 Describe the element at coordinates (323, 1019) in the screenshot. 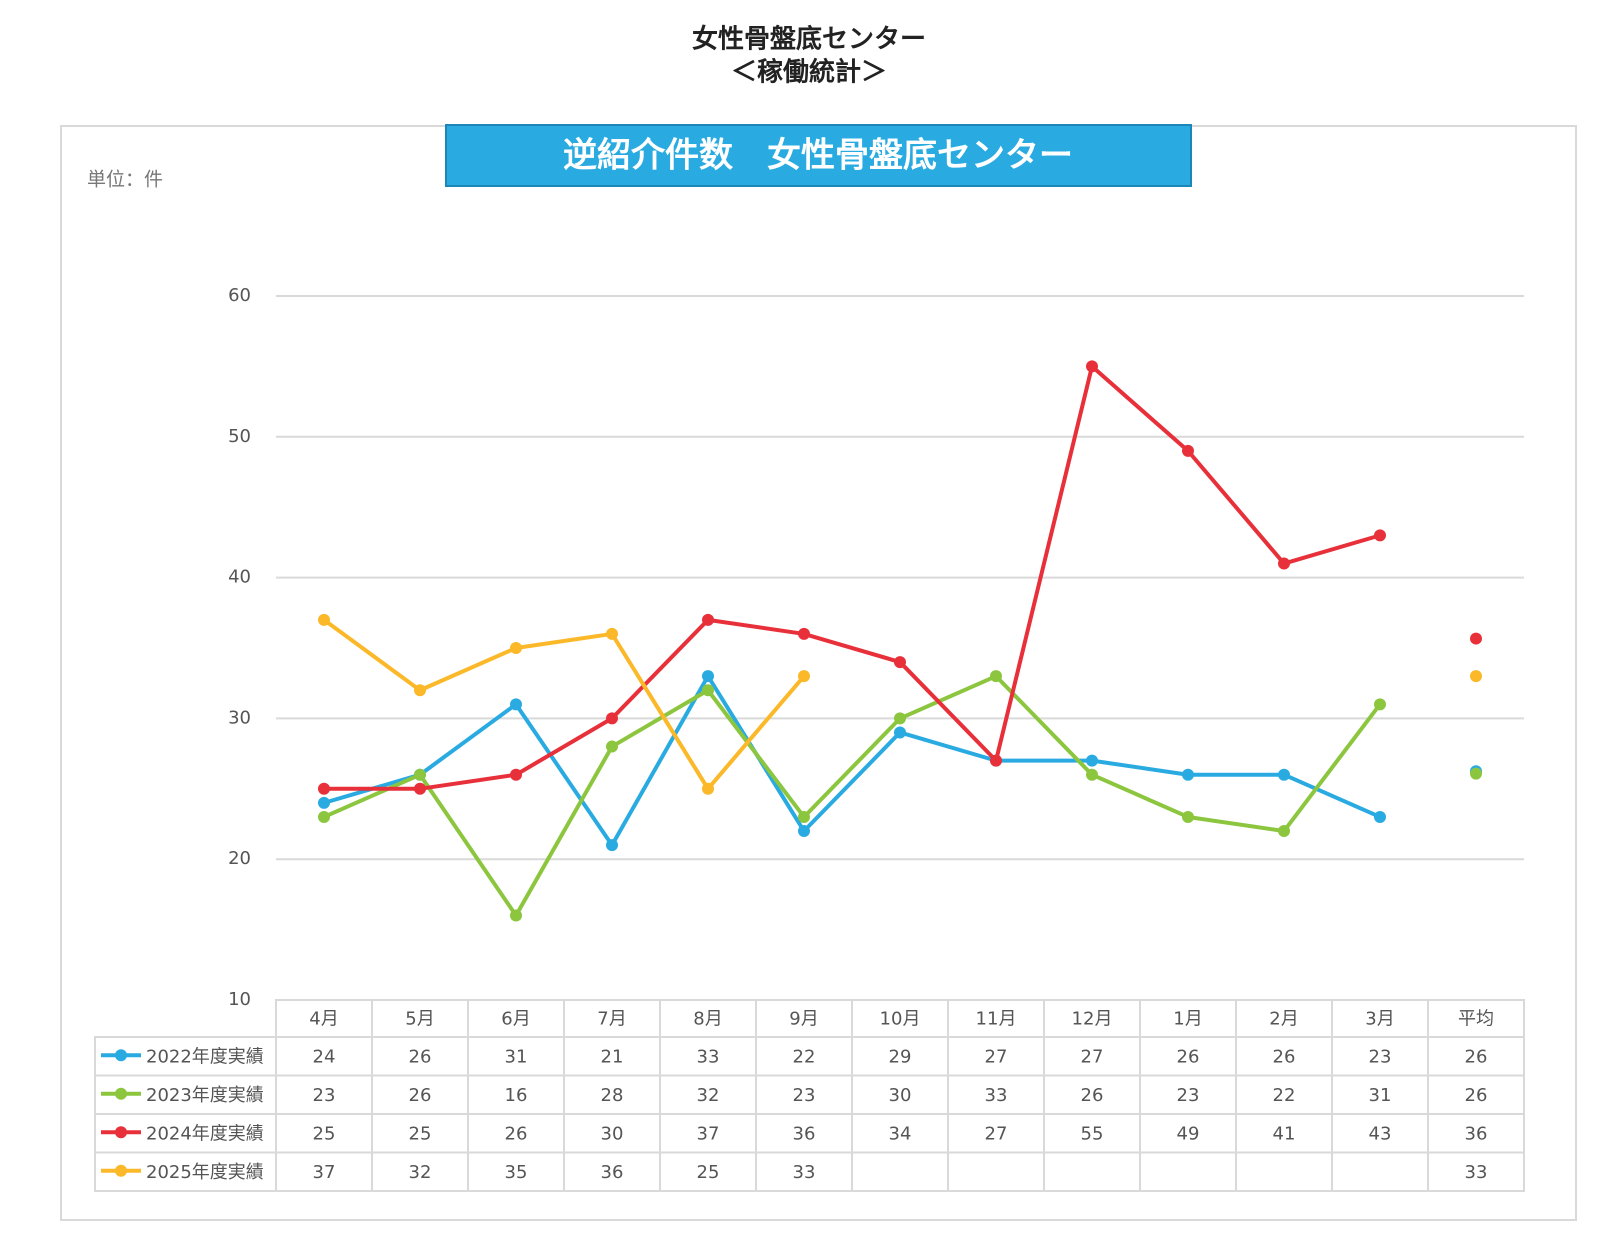

I see `x-tick-label: 4月` at that location.